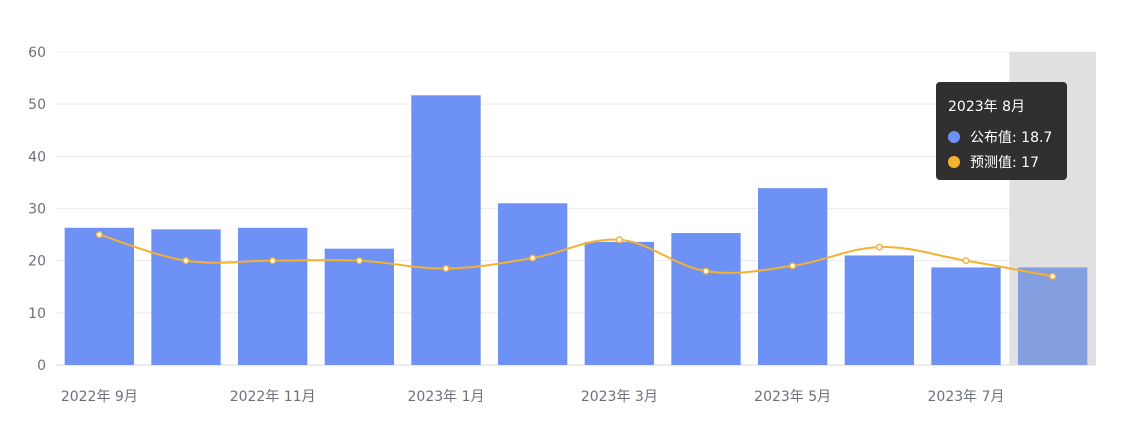 This screenshot has height=435, width=1134. I want to click on y-axis: 0 10 20 30 40 50 60, so click(37, 209).